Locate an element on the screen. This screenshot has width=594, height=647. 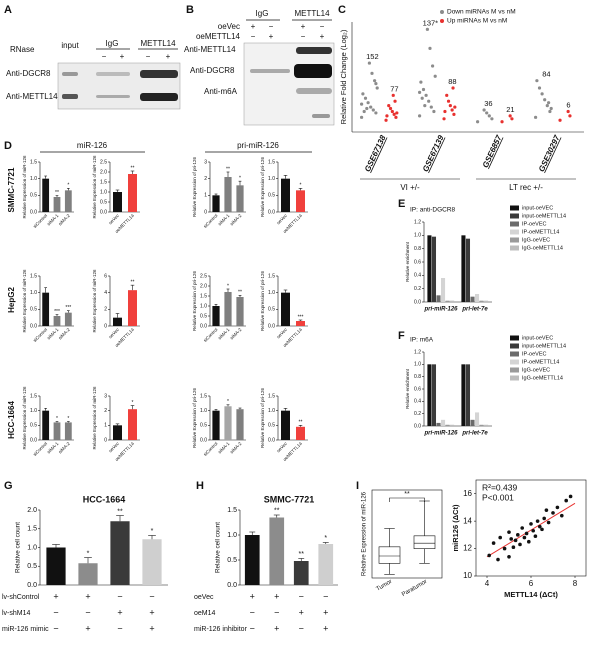
count-label: 137* is located at coordinates (431, 22).